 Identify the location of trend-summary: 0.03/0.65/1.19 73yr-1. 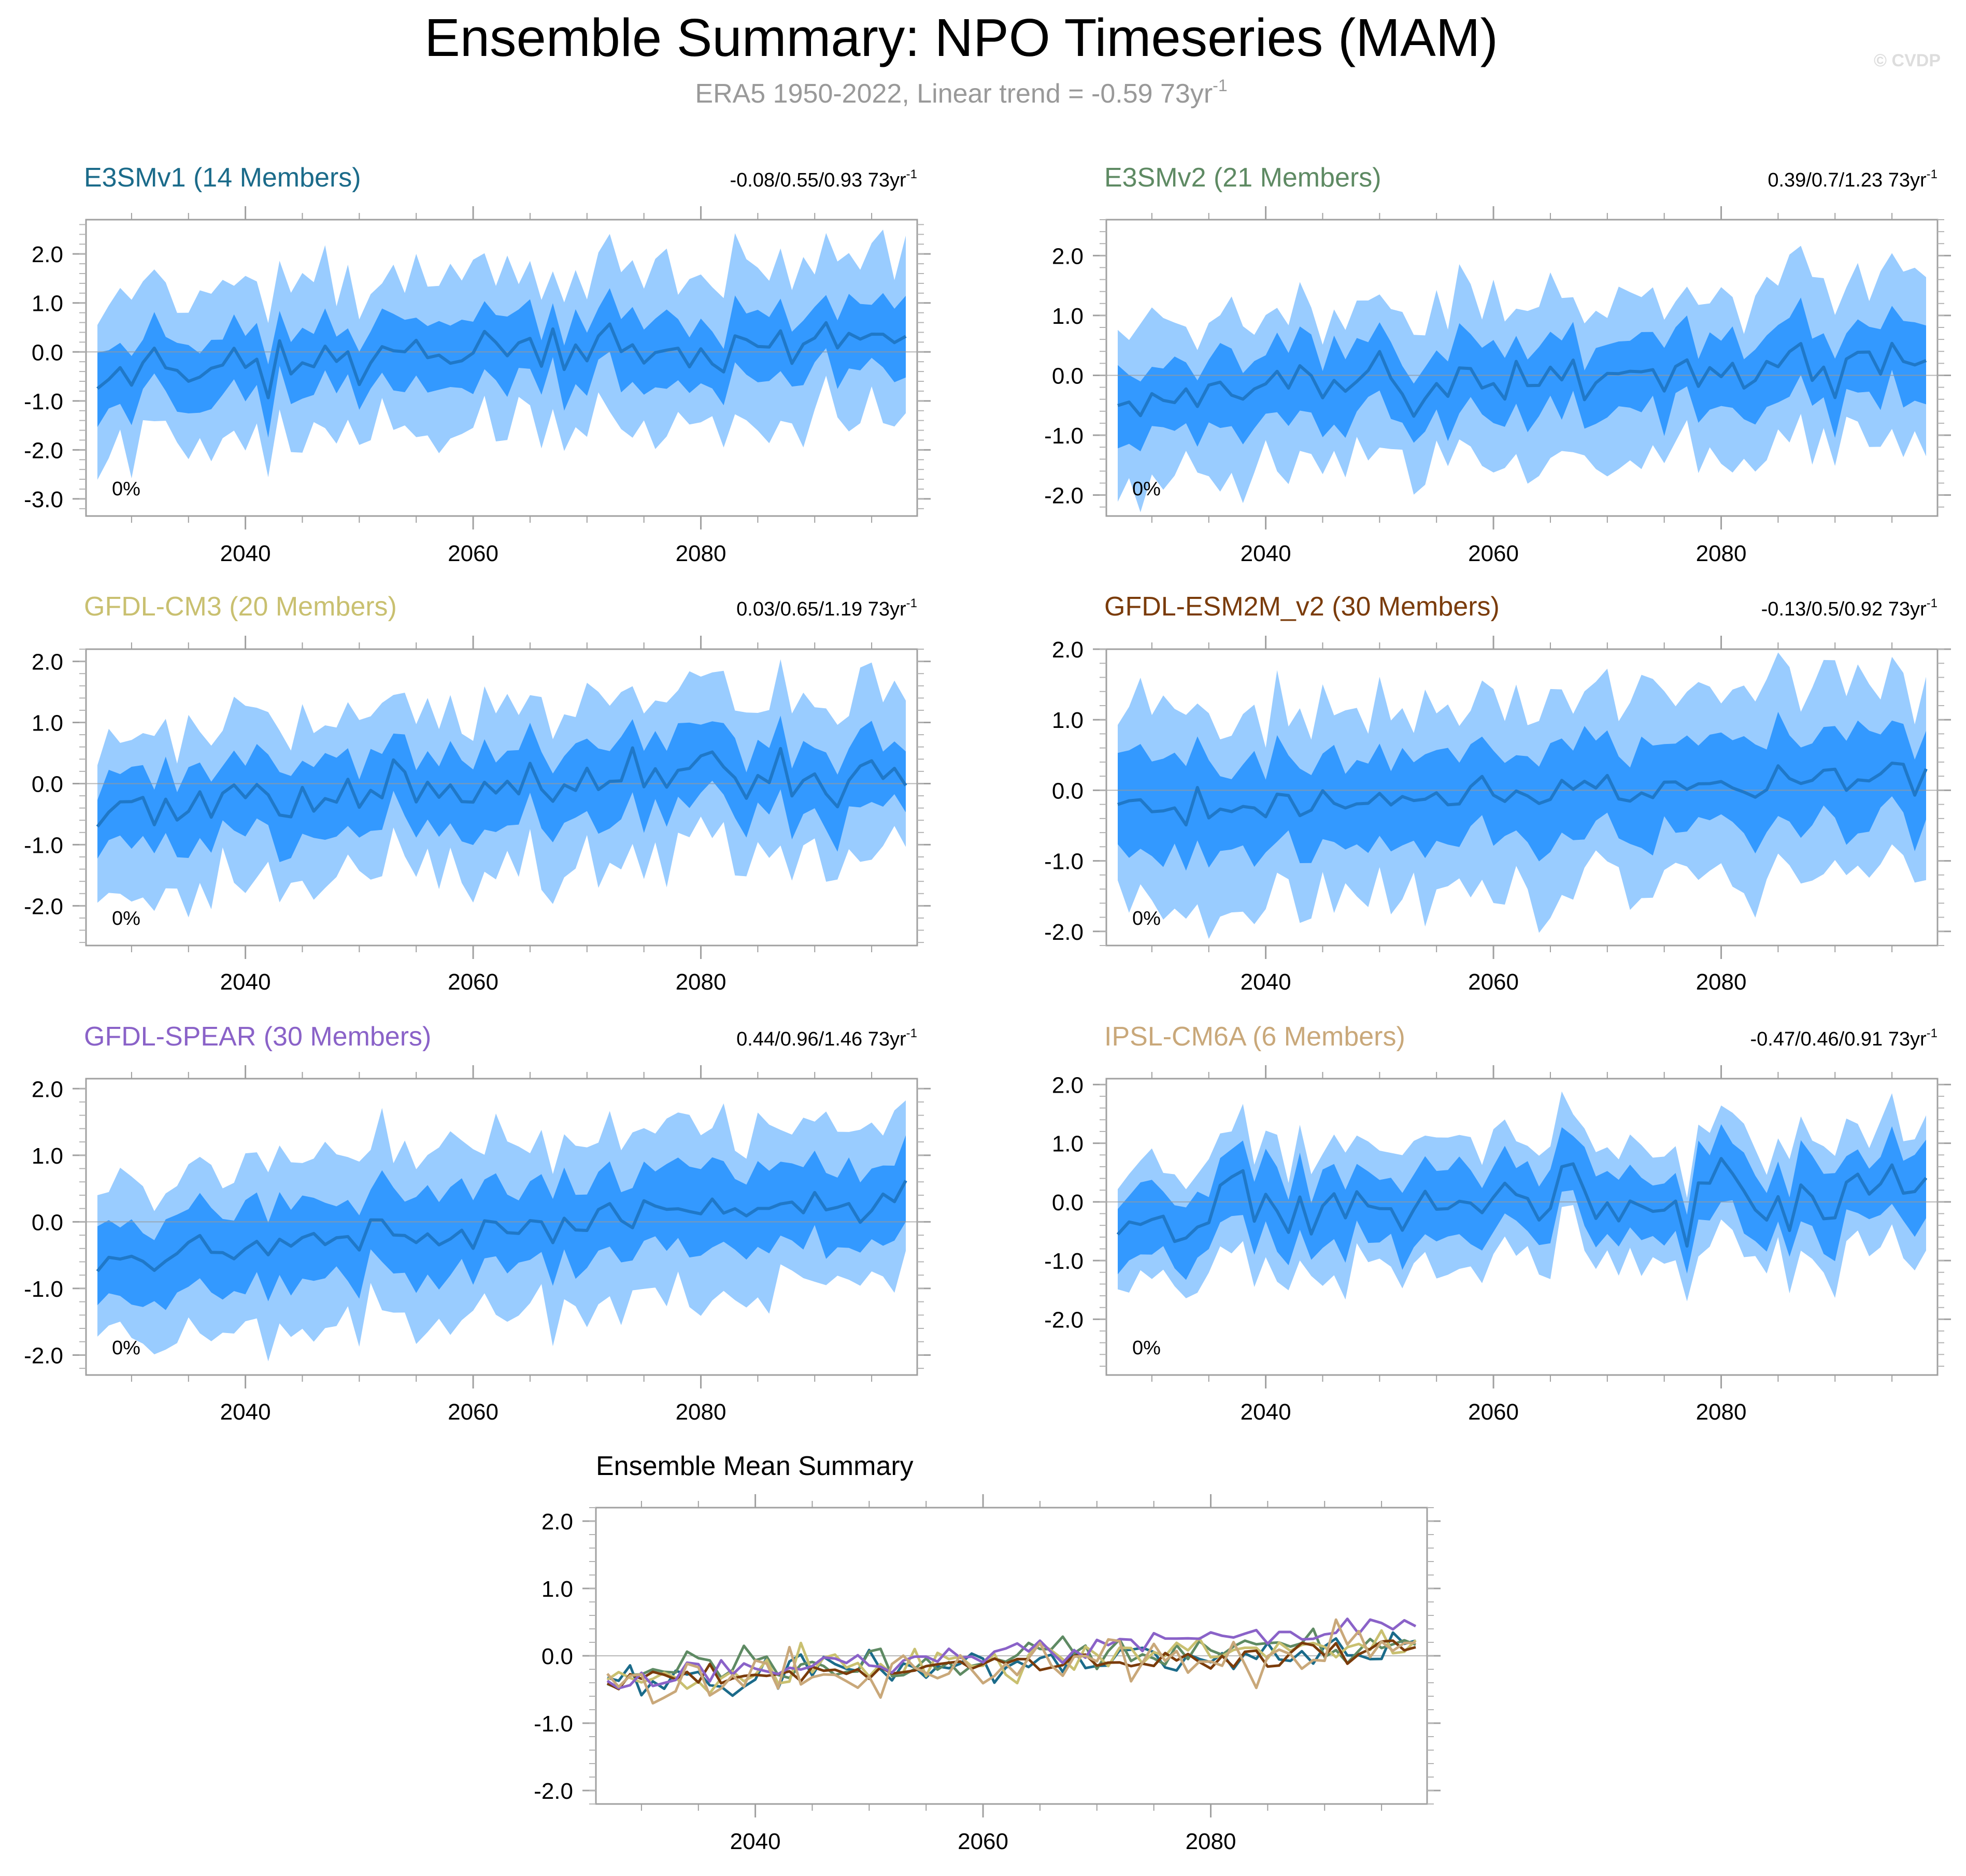
(826, 608).